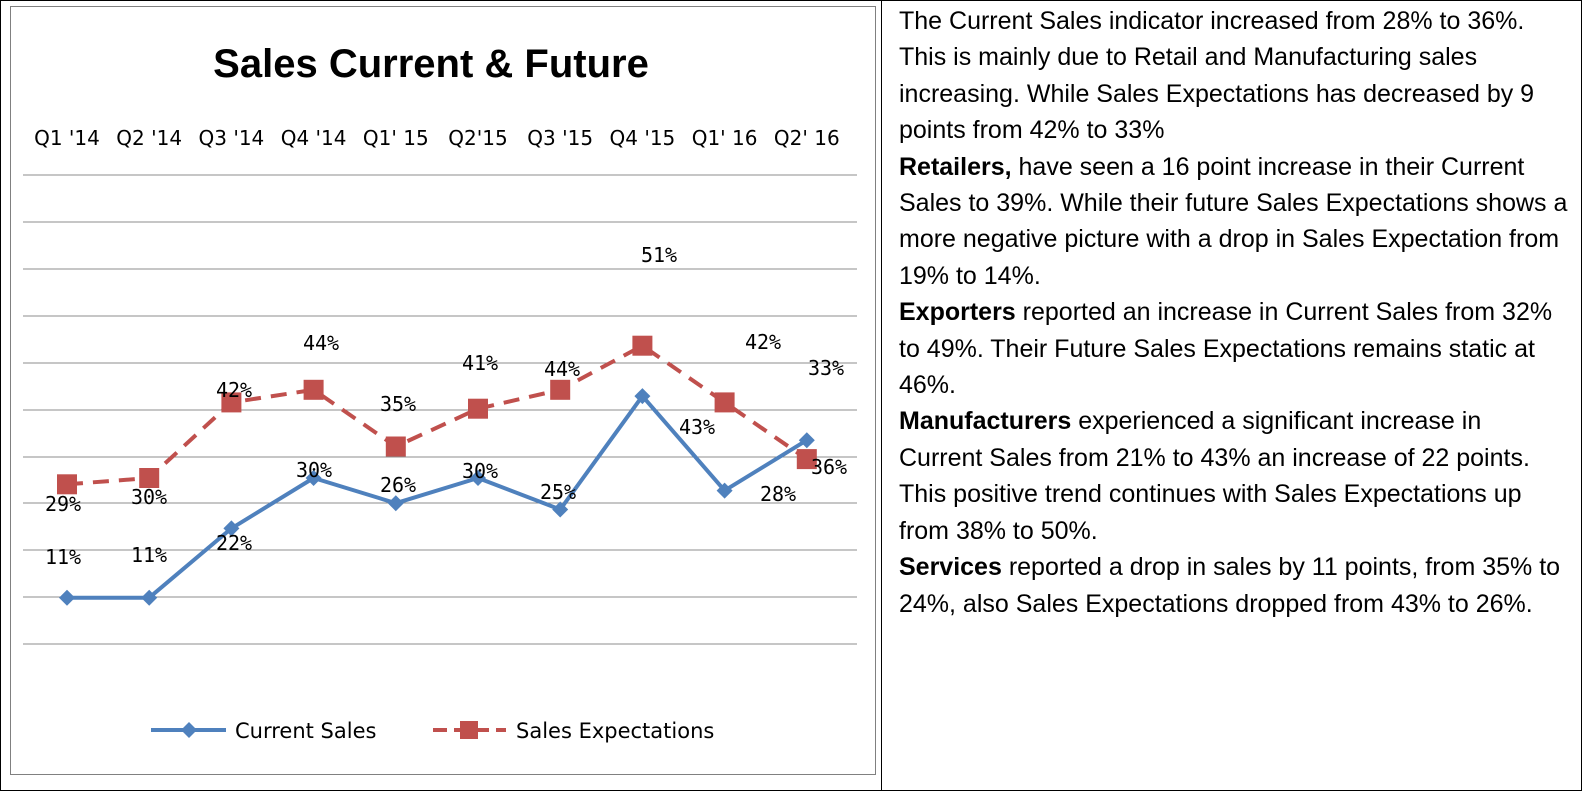  Describe the element at coordinates (955, 166) in the screenshot. I see `section-heading: Retailers,` at that location.